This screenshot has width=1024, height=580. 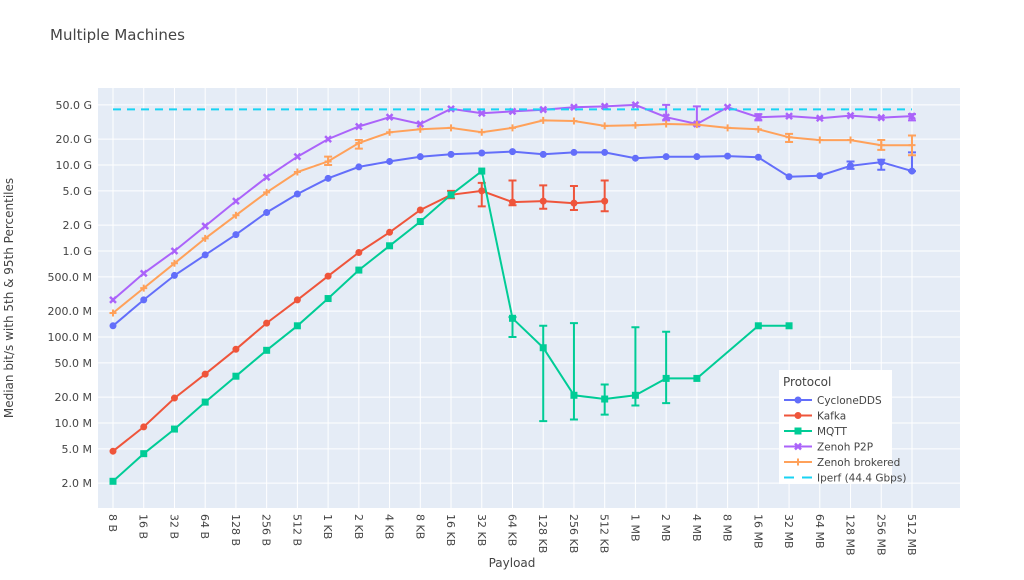 What do you see at coordinates (73, 363) in the screenshot?
I see `y-tick-label: 50.0 M` at bounding box center [73, 363].